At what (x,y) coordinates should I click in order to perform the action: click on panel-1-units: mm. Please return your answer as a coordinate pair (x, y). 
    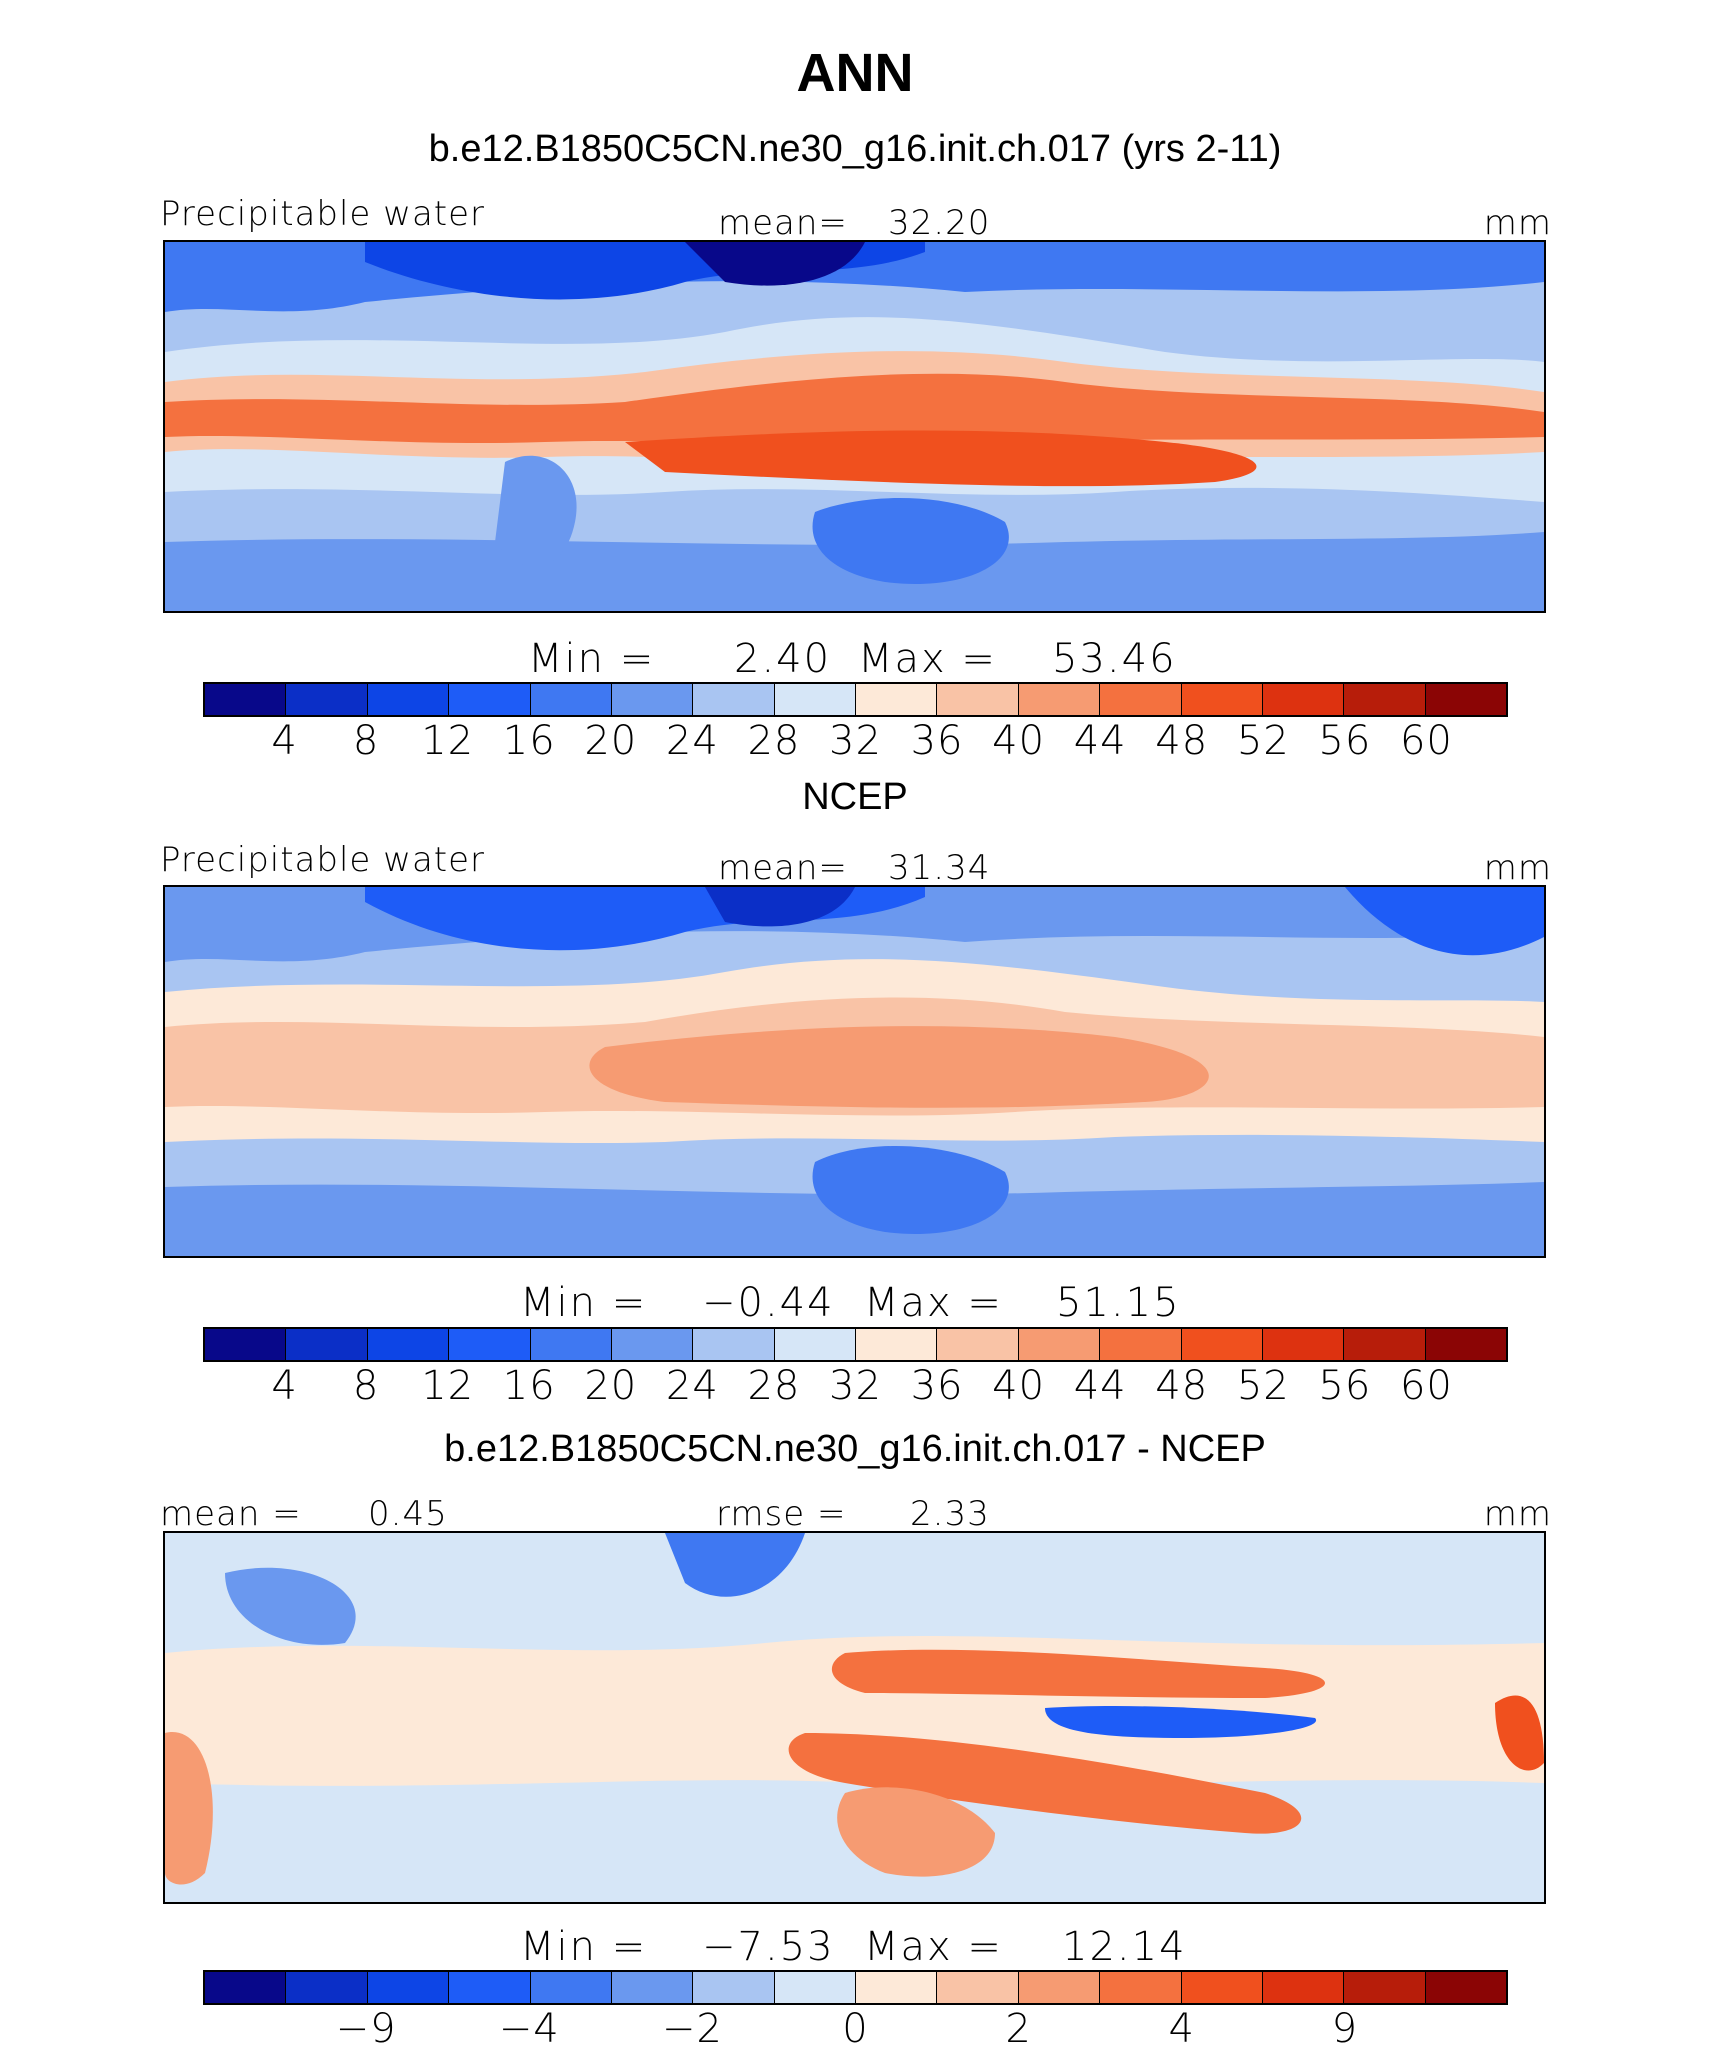
    Looking at the image, I should click on (1517, 223).